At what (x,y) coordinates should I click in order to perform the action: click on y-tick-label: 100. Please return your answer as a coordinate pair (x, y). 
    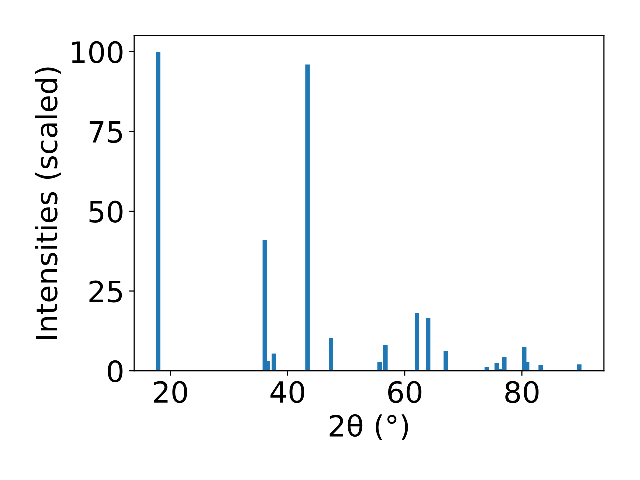
    Looking at the image, I should click on (97, 52).